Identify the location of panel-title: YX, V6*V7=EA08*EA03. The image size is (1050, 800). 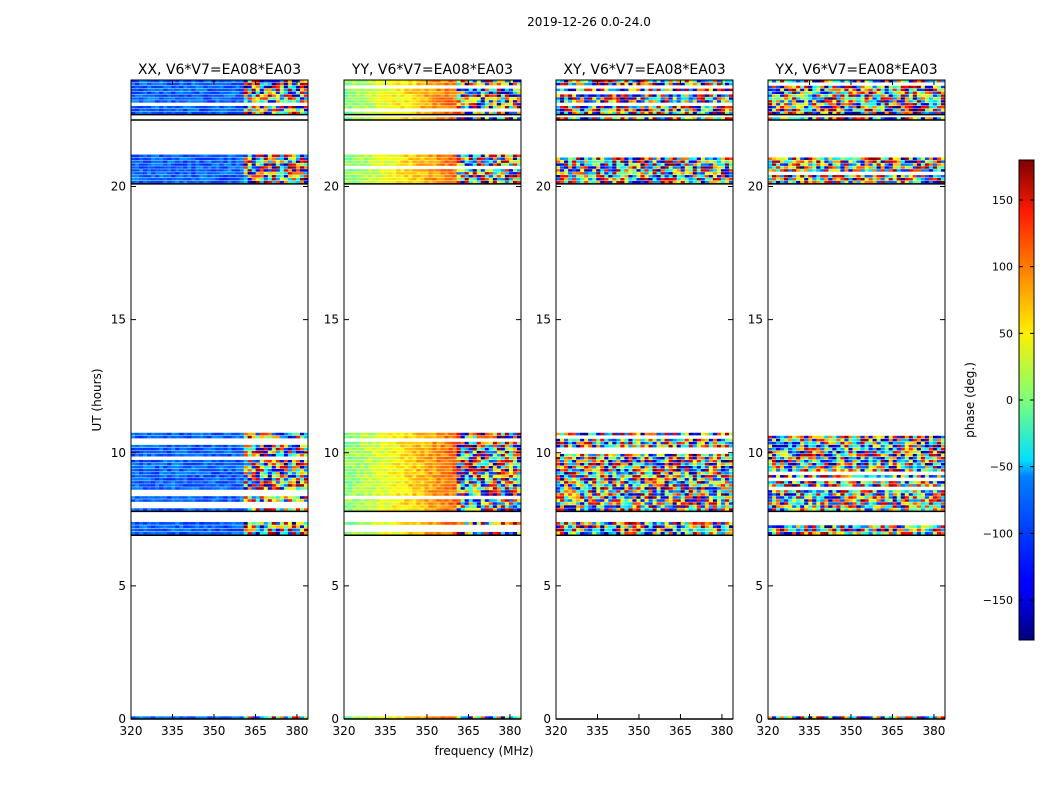
(855, 70).